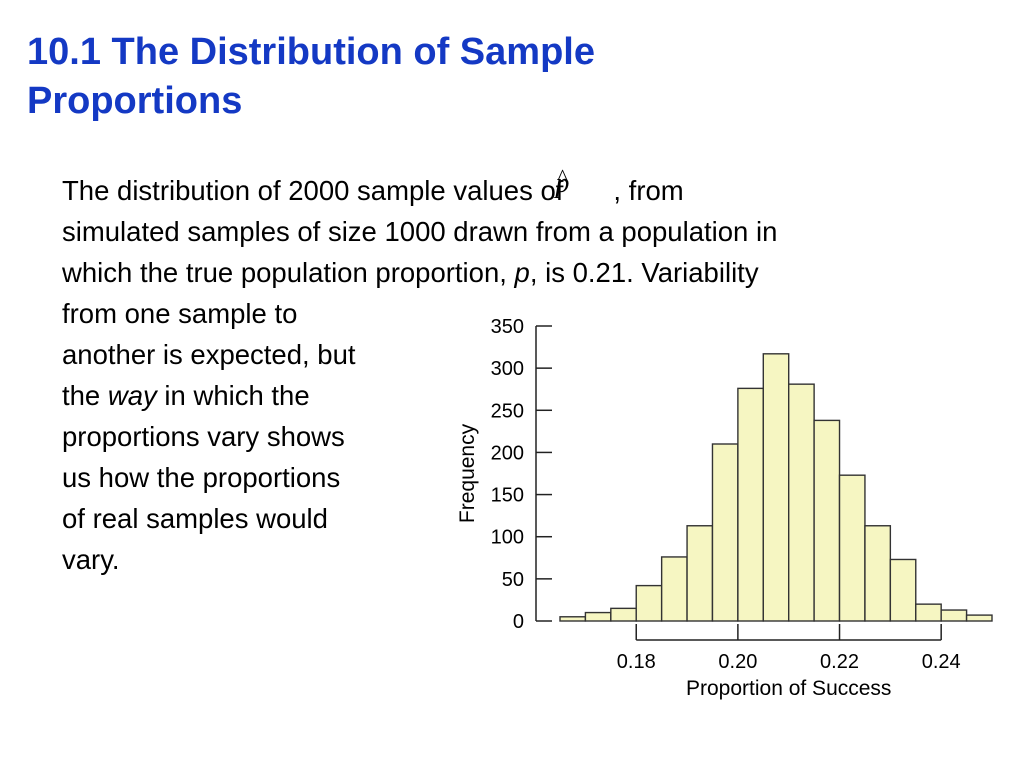 The width and height of the screenshot is (1024, 768). Describe the element at coordinates (839, 662) in the screenshot. I see `x-tick-label: 0.22` at that location.